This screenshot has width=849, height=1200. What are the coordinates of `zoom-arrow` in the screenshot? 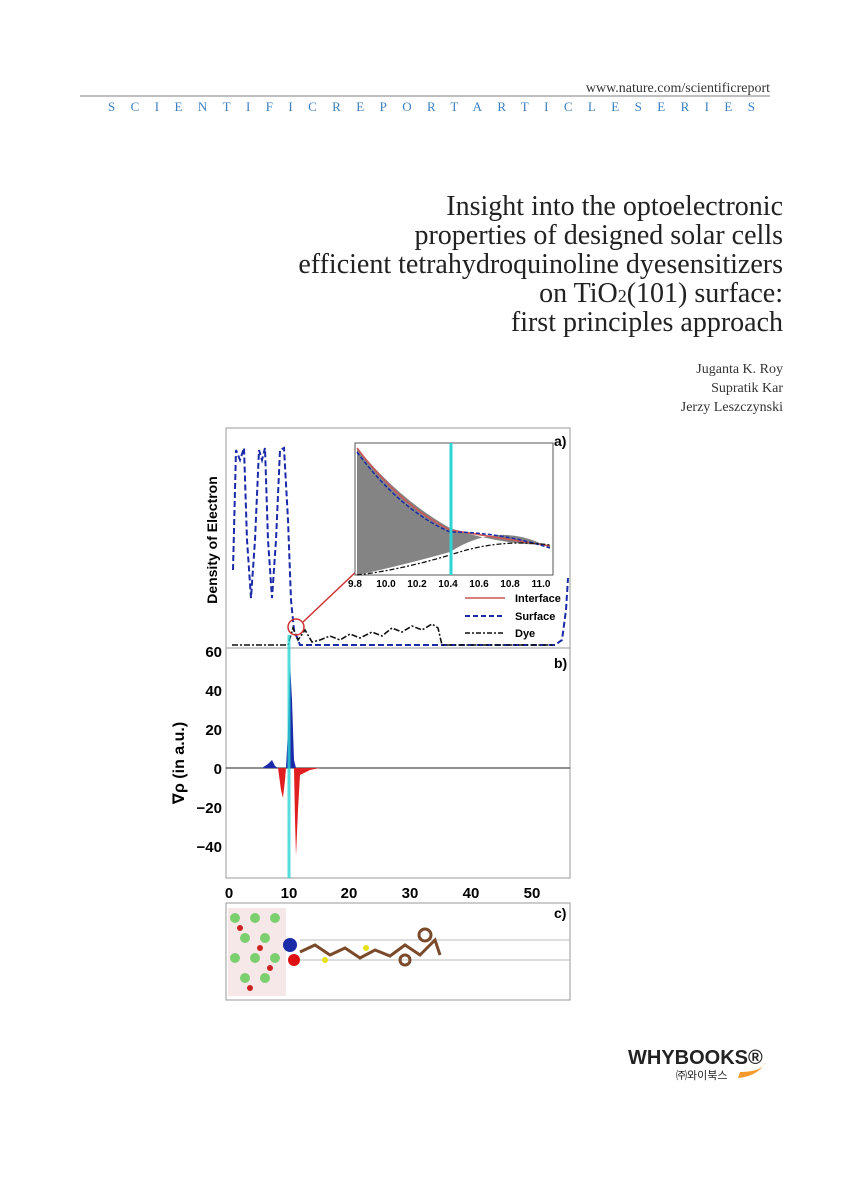 It's located at (331, 595).